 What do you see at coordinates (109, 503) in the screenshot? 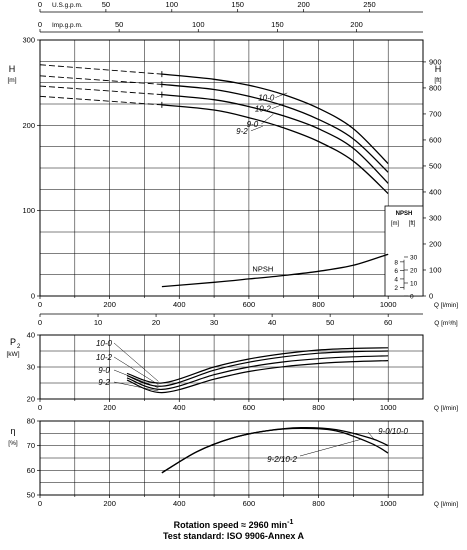
I see `eff-x-tick-label: 200` at bounding box center [109, 503].